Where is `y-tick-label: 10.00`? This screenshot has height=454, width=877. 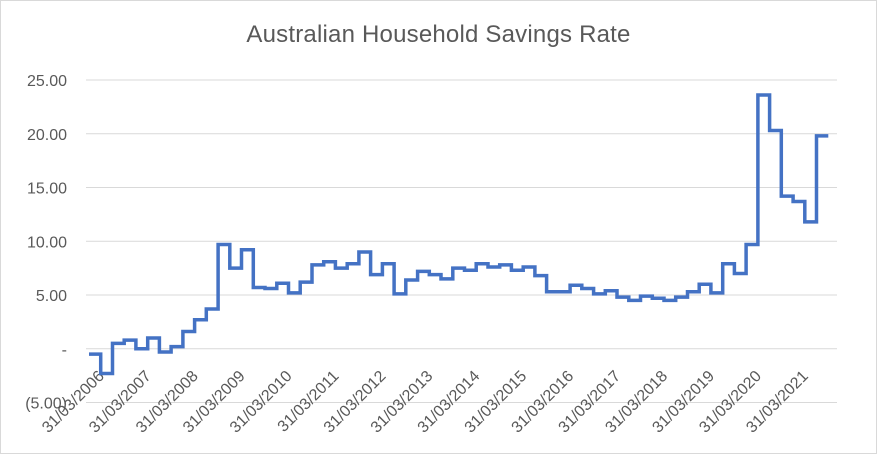 y-tick-label: 10.00 is located at coordinates (47, 242).